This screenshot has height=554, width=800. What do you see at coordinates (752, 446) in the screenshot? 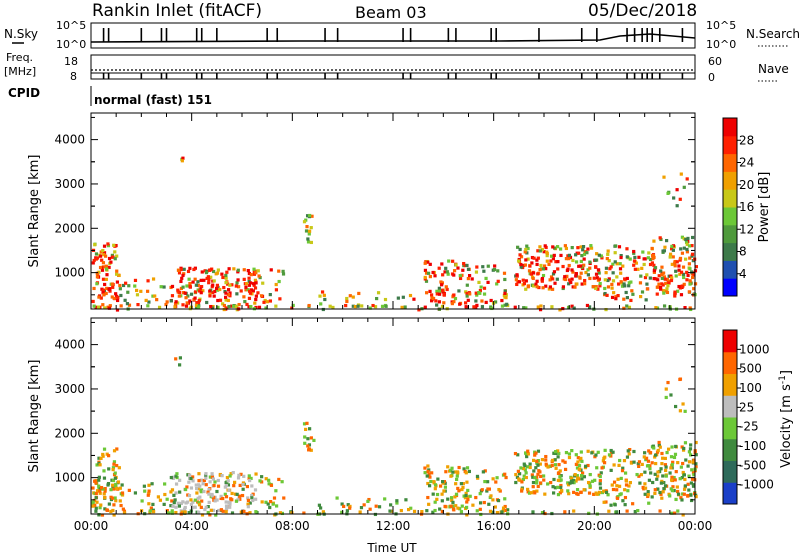
I see `velocity-cbar-tick-5: -100` at bounding box center [752, 446].